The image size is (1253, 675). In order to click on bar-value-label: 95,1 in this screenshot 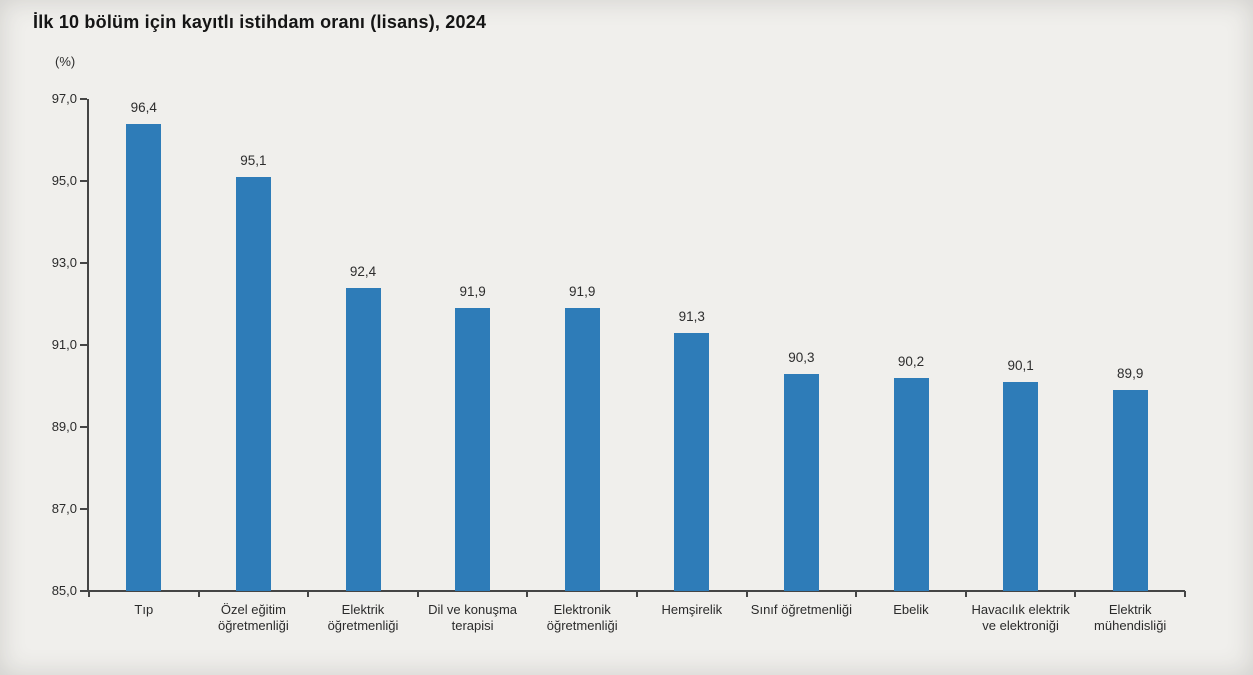, I will do `click(253, 160)`.